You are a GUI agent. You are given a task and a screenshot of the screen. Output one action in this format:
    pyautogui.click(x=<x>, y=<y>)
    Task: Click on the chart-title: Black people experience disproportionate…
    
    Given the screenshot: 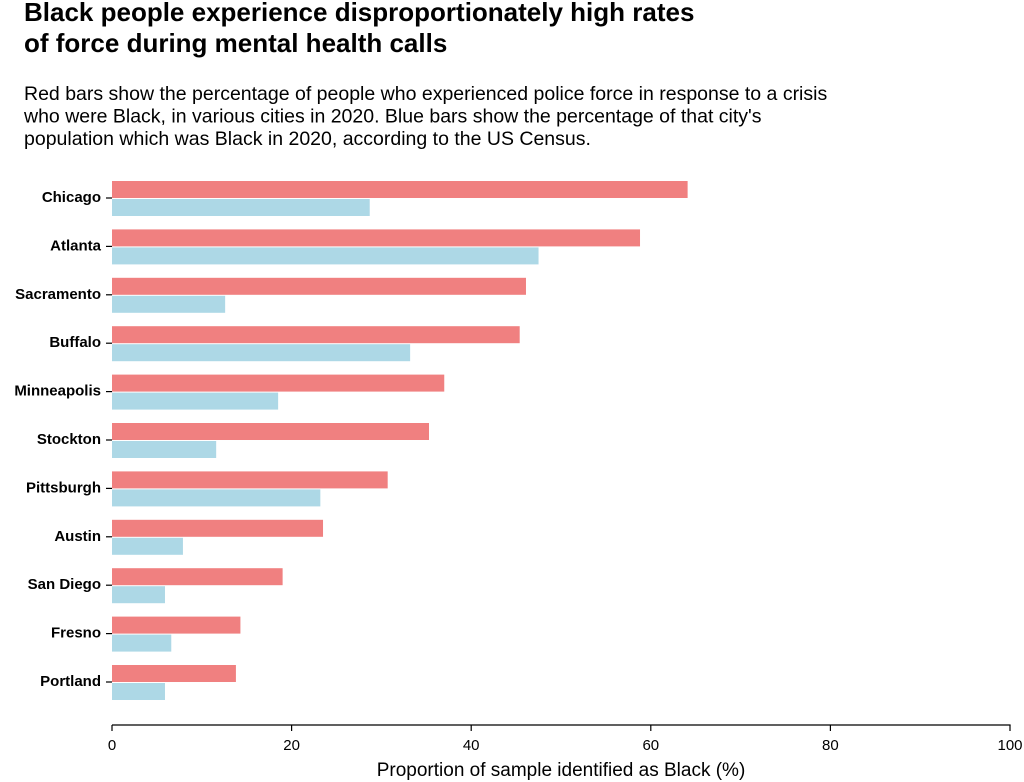 What is the action you would take?
    pyautogui.click(x=359, y=13)
    